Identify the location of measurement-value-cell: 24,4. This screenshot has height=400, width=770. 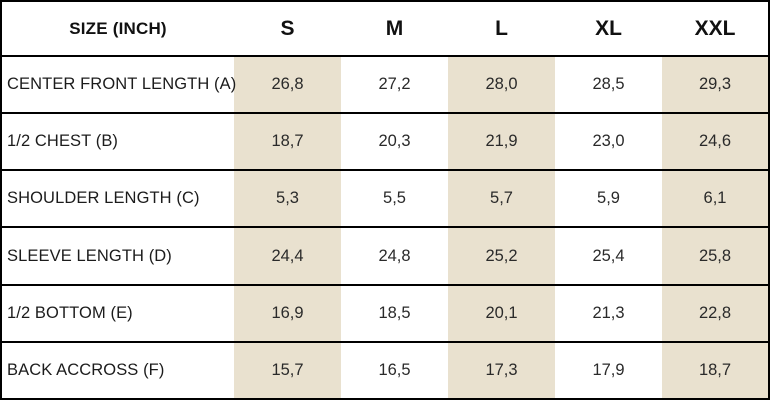
(287, 256).